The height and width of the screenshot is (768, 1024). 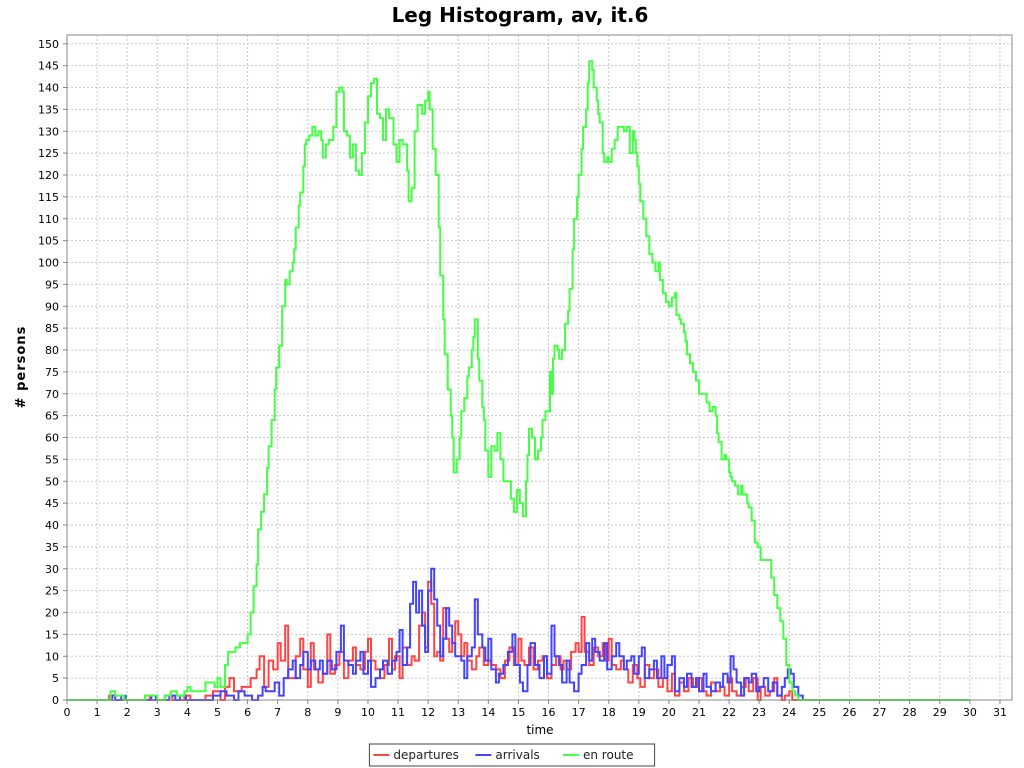 I want to click on y-tick-label: 70, so click(x=52, y=394).